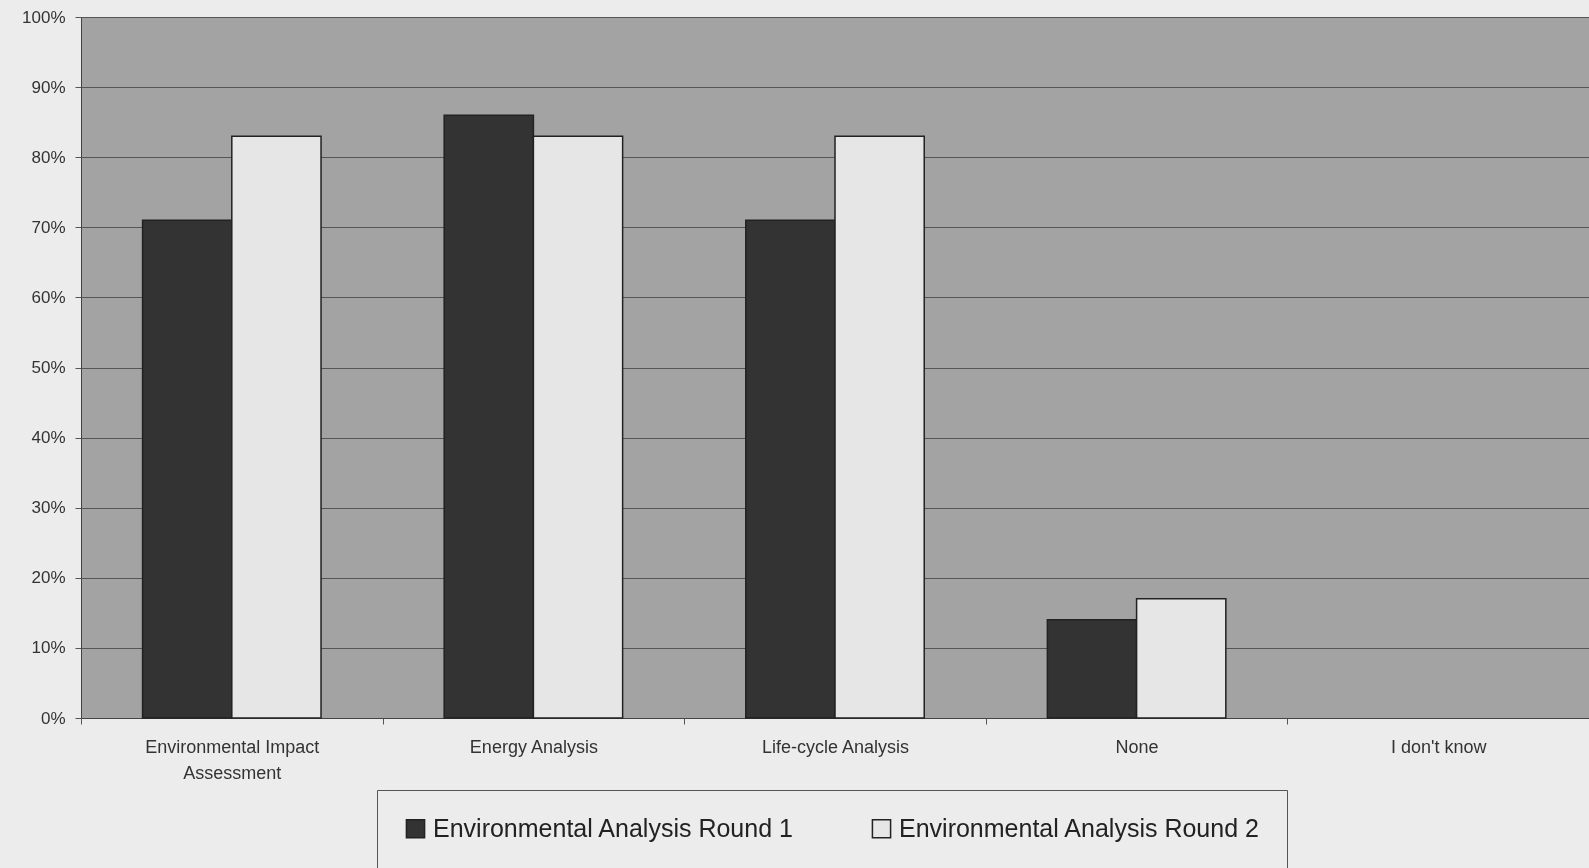 The width and height of the screenshot is (1589, 868). Describe the element at coordinates (48, 227) in the screenshot. I see `y-tick-label: 70%` at that location.